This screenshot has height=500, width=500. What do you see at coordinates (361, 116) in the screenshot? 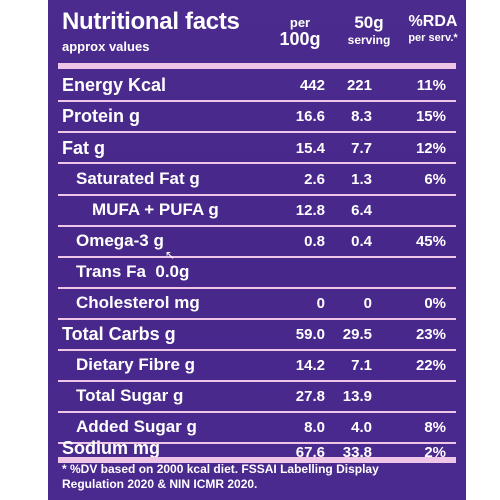
I see `value-serving: 8.3` at bounding box center [361, 116].